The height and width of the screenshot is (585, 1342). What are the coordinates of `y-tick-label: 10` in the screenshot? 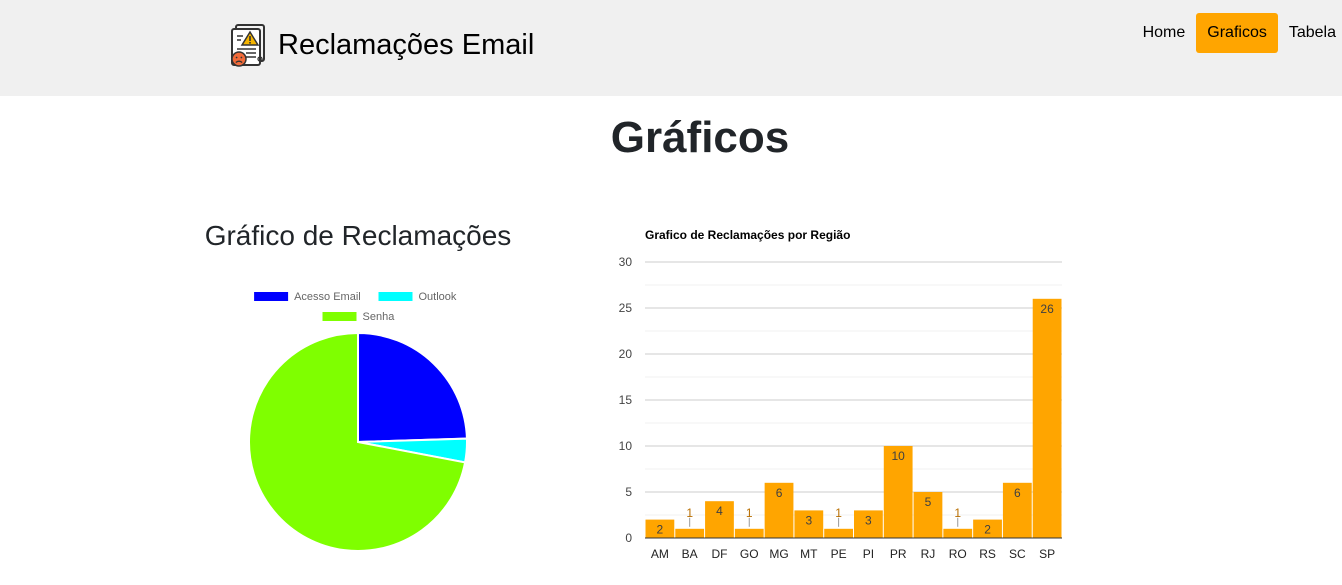 It's located at (626, 446).